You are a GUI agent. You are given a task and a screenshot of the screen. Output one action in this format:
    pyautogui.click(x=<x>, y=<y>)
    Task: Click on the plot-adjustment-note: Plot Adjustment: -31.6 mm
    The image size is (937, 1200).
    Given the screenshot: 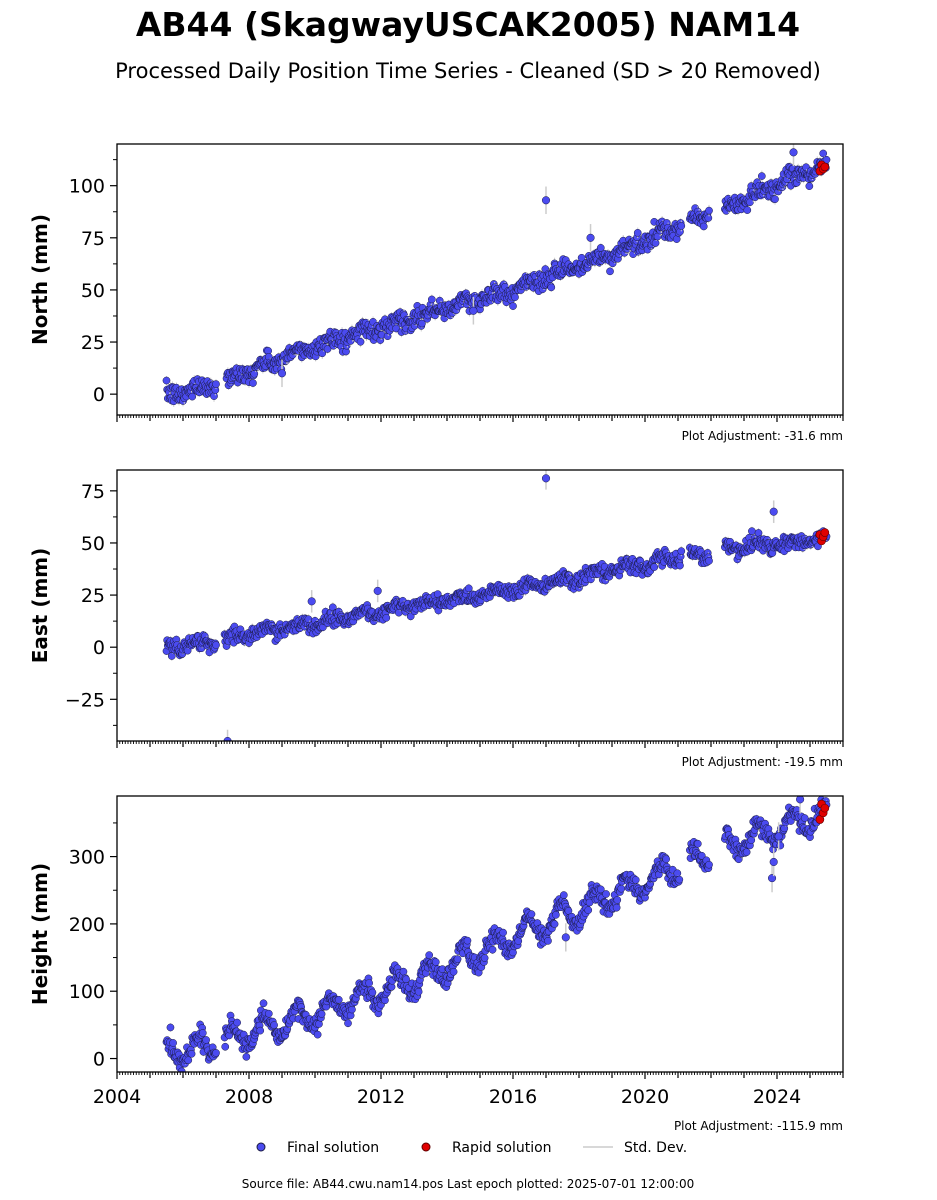 What is the action you would take?
    pyautogui.click(x=762, y=436)
    